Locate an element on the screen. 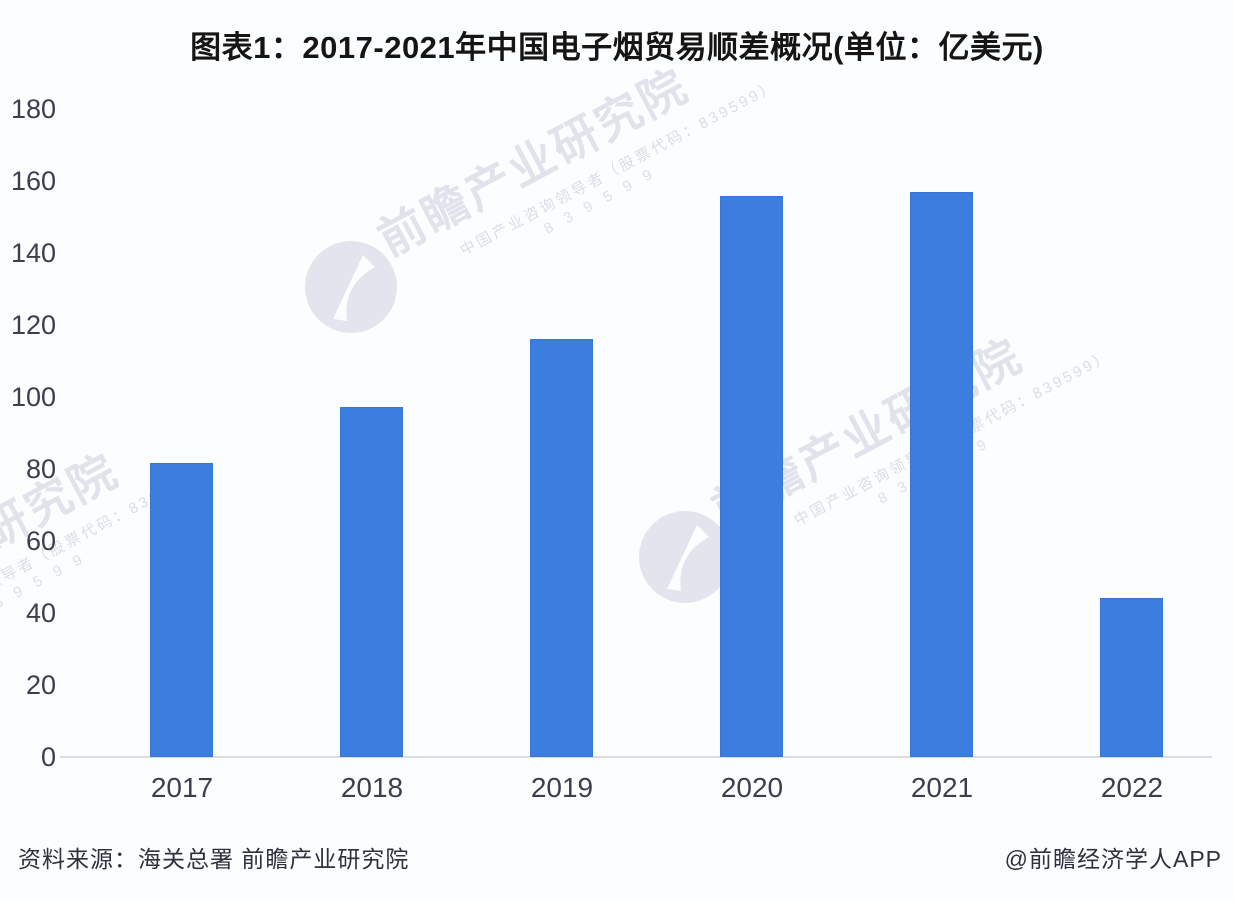 This screenshot has width=1234, height=900. x-tick-label-2018: 2018 is located at coordinates (372, 787).